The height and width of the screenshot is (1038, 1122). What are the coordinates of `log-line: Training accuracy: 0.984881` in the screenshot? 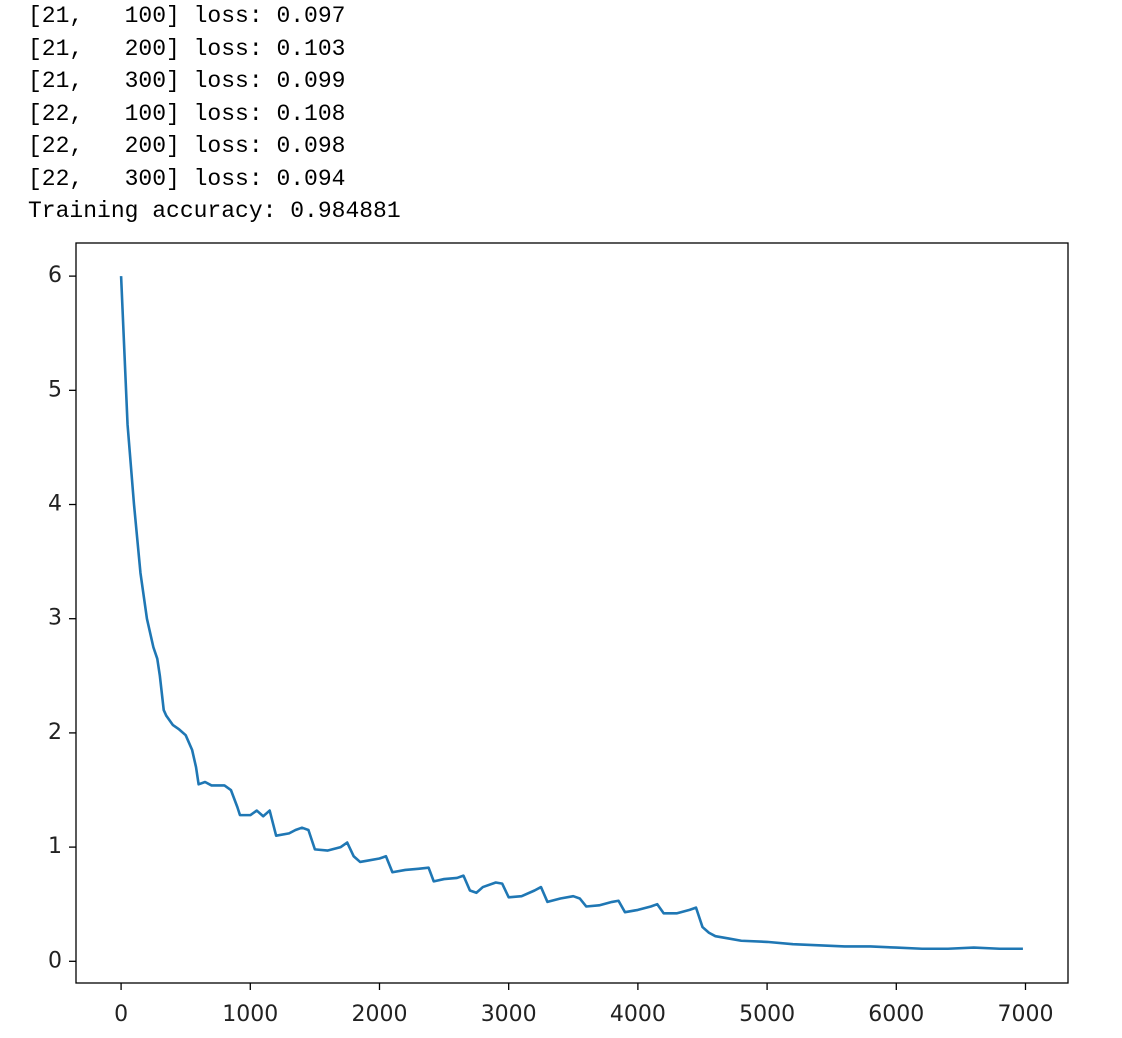 It's located at (214, 211).